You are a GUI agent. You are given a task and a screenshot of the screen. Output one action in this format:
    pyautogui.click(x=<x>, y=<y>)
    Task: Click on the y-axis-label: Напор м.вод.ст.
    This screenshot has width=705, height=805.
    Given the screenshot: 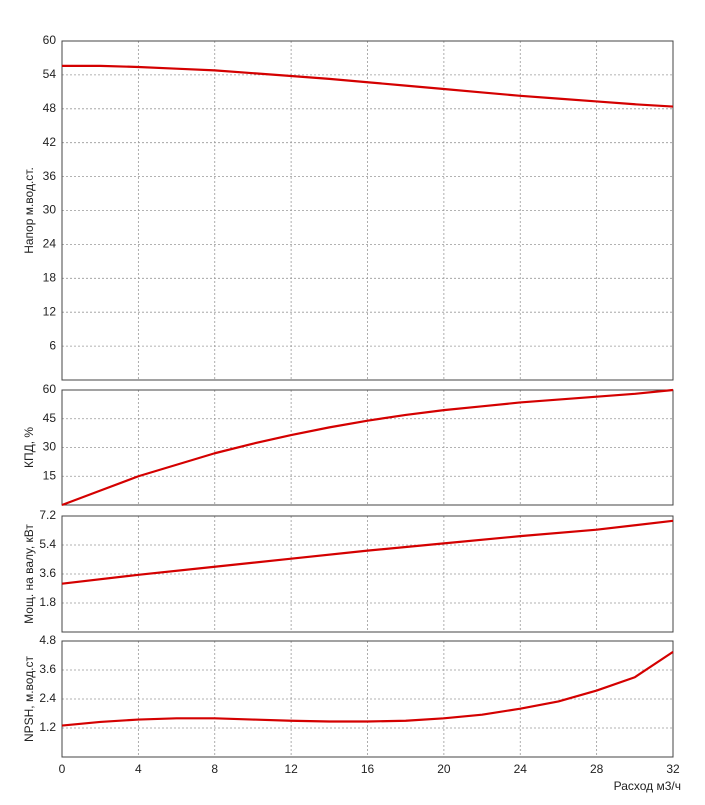 What is the action you would take?
    pyautogui.click(x=29, y=210)
    